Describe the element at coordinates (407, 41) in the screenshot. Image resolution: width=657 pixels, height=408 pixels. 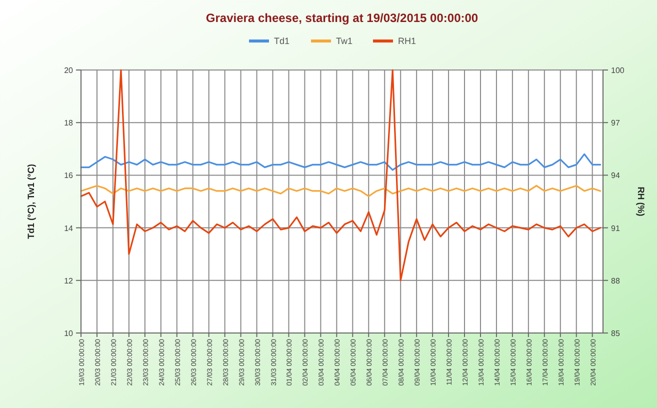
I see `legend-label: RH1` at that location.